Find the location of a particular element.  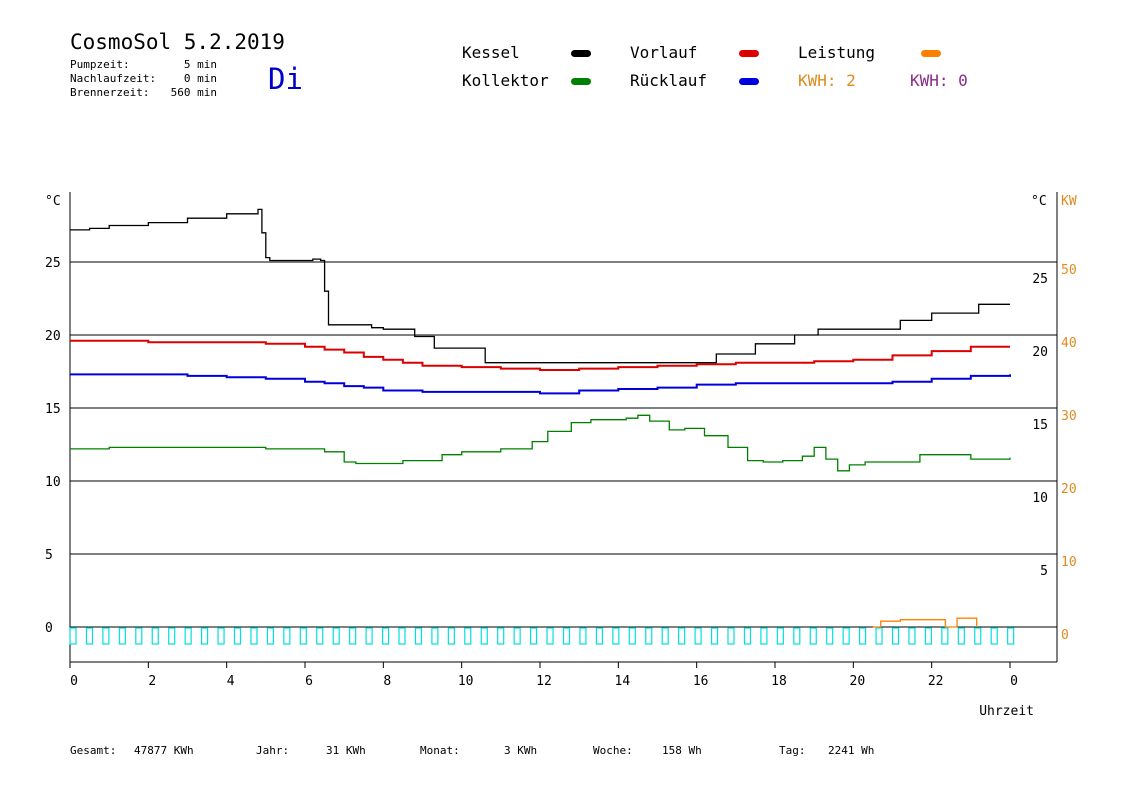

legend-leistung-swatch is located at coordinates (931, 53).